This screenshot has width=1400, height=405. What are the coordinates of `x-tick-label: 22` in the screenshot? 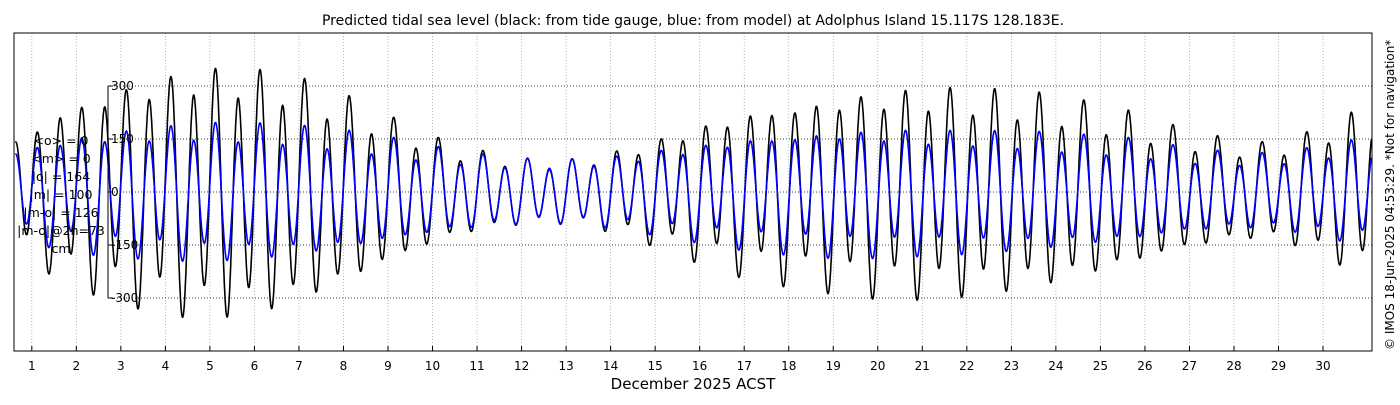 It's located at (966, 366).